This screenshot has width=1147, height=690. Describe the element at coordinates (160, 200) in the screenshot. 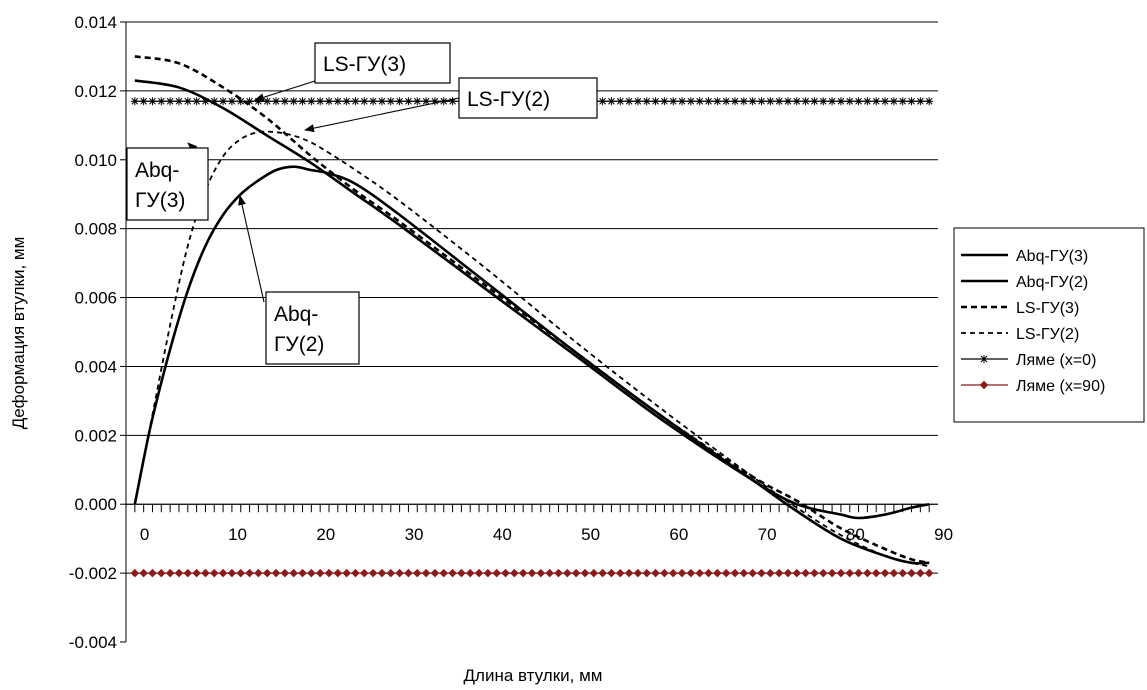

I see `callout-label: ГУ(3)` at that location.